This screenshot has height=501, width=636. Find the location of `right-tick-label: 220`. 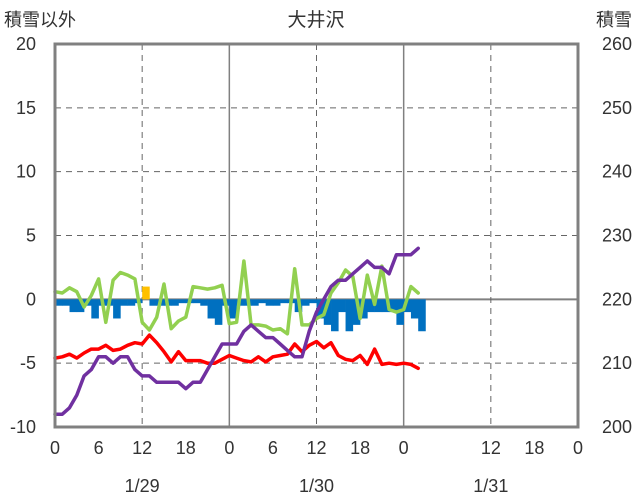

right-tick-label: 220 is located at coordinates (617, 299).